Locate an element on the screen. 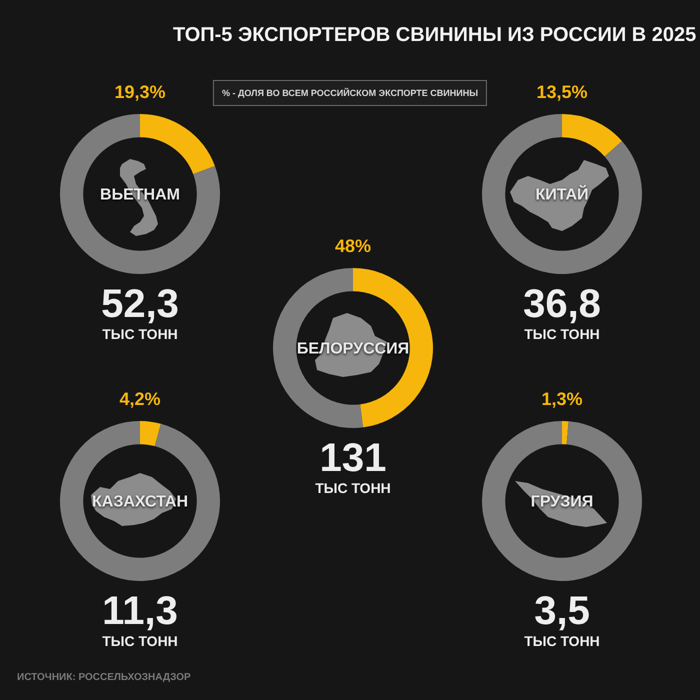 This screenshot has width=700, height=700. data-label: 13,5% is located at coordinates (562, 91).